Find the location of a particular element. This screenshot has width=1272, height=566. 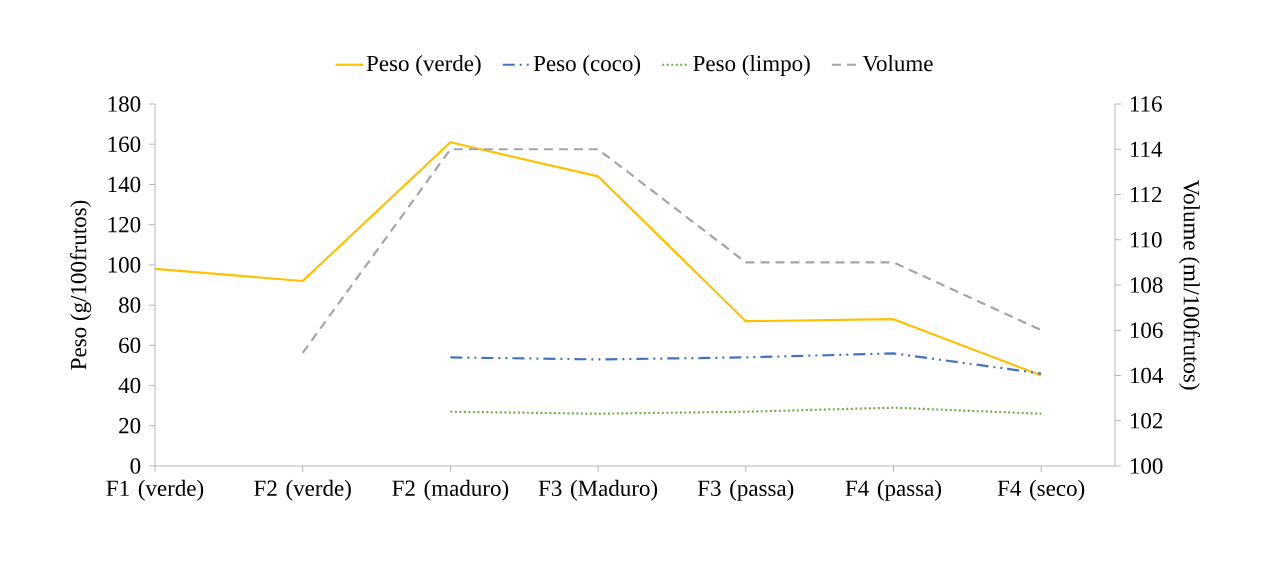

y-tick-label: 80 is located at coordinates (130, 305).